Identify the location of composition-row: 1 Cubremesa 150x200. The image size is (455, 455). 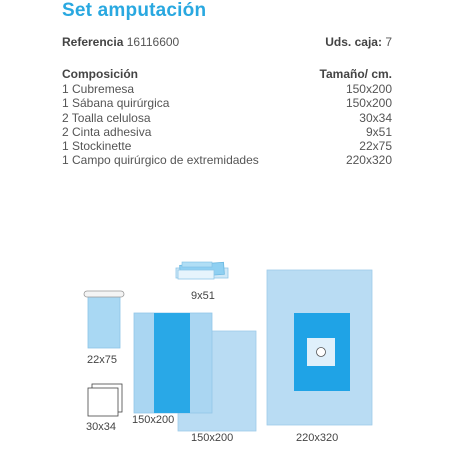
(227, 89).